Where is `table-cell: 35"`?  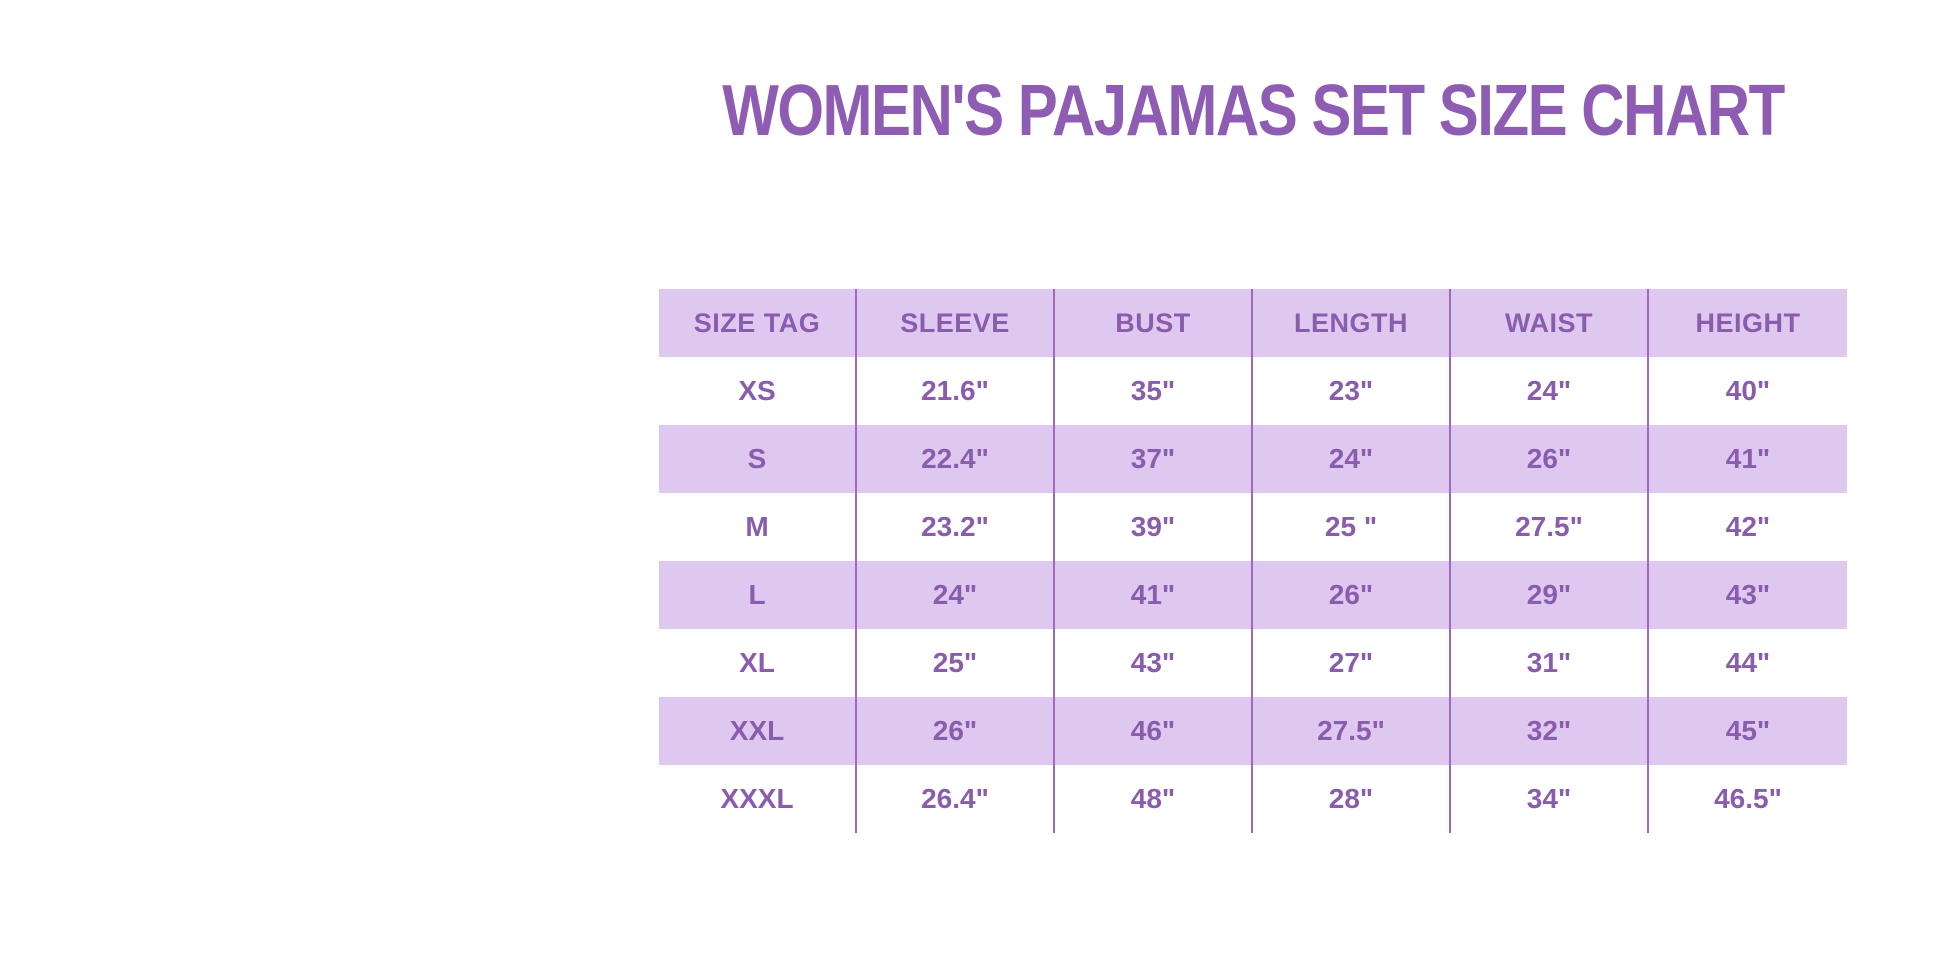
table-cell: 35" is located at coordinates (1154, 391).